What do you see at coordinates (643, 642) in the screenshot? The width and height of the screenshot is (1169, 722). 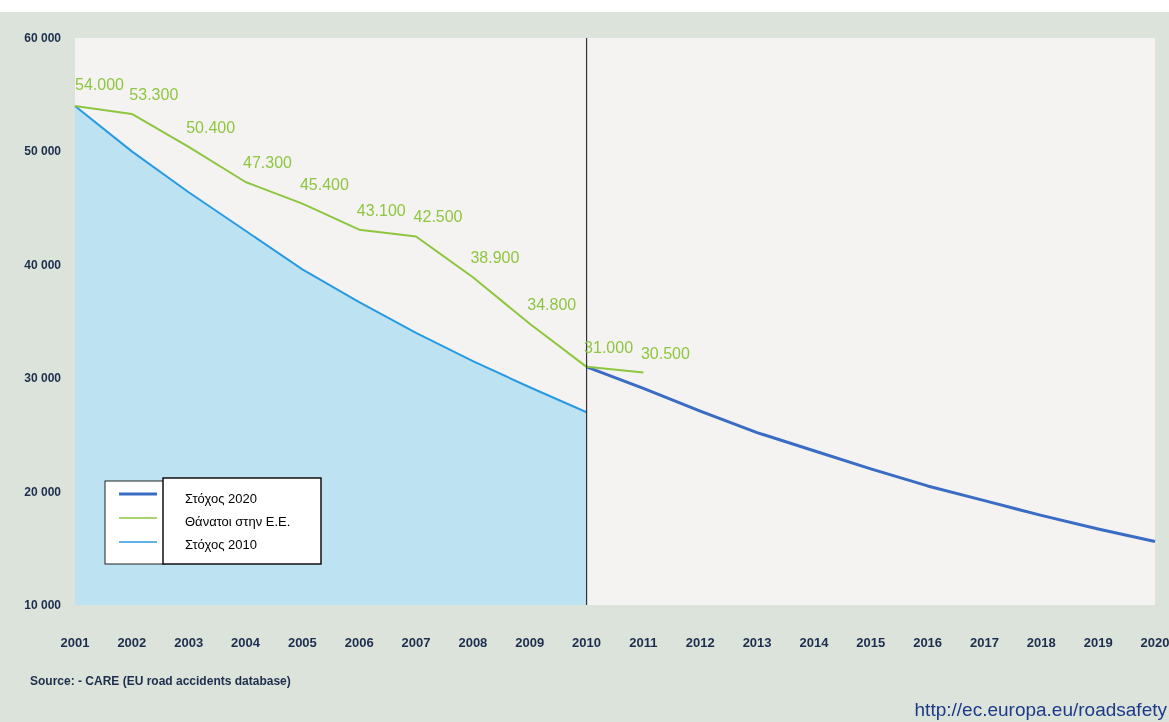 I see `x-tick-label: 2011` at bounding box center [643, 642].